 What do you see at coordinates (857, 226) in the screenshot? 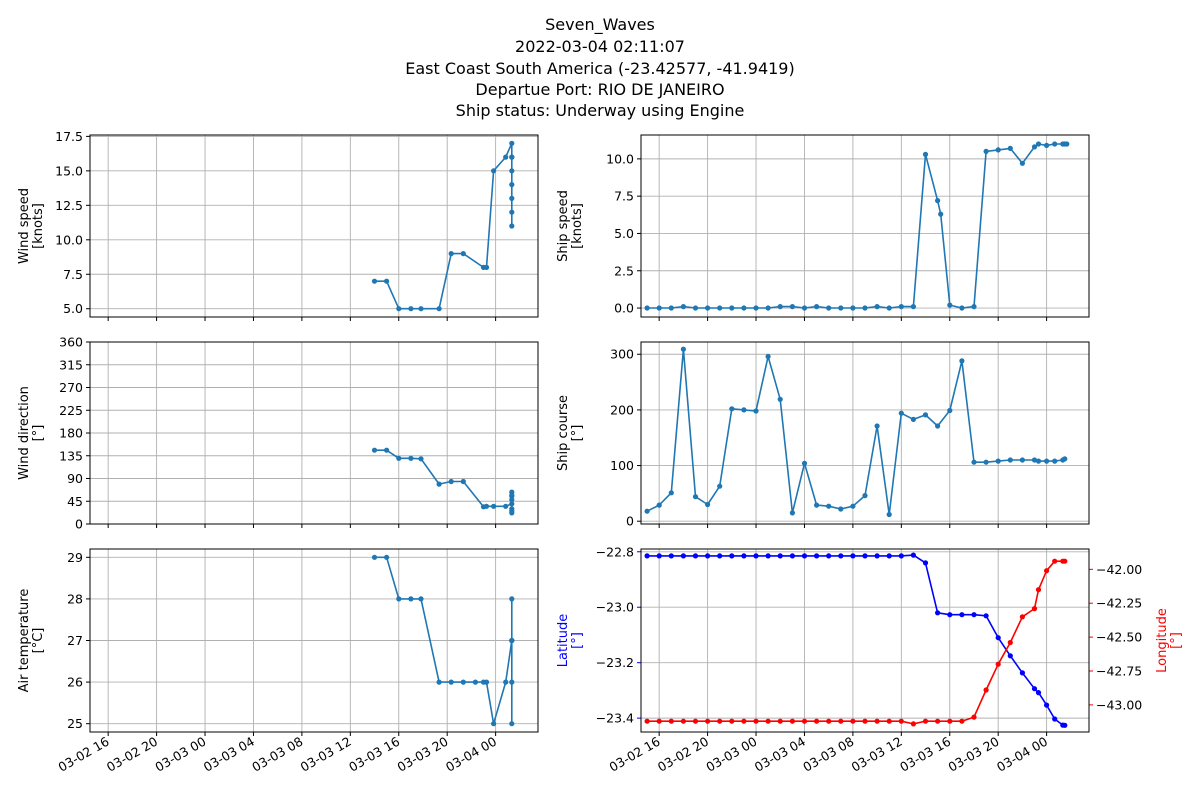
I see `series-line-ship-speed` at bounding box center [857, 226].